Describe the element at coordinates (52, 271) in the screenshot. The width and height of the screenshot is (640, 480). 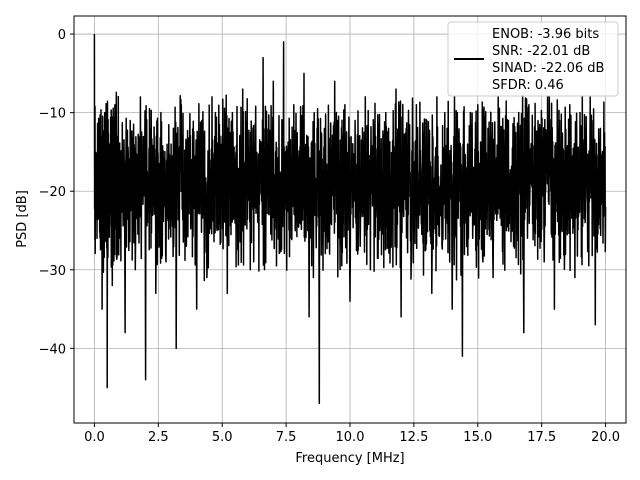
I see `y-tick-label: −30` at that location.